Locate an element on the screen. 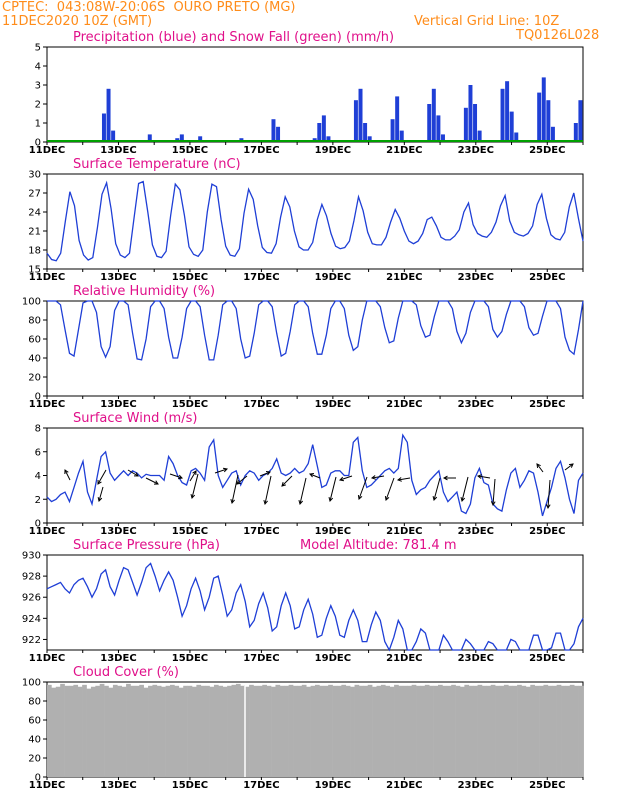 The image size is (618, 800). rh-series-line is located at coordinates (315, 330).